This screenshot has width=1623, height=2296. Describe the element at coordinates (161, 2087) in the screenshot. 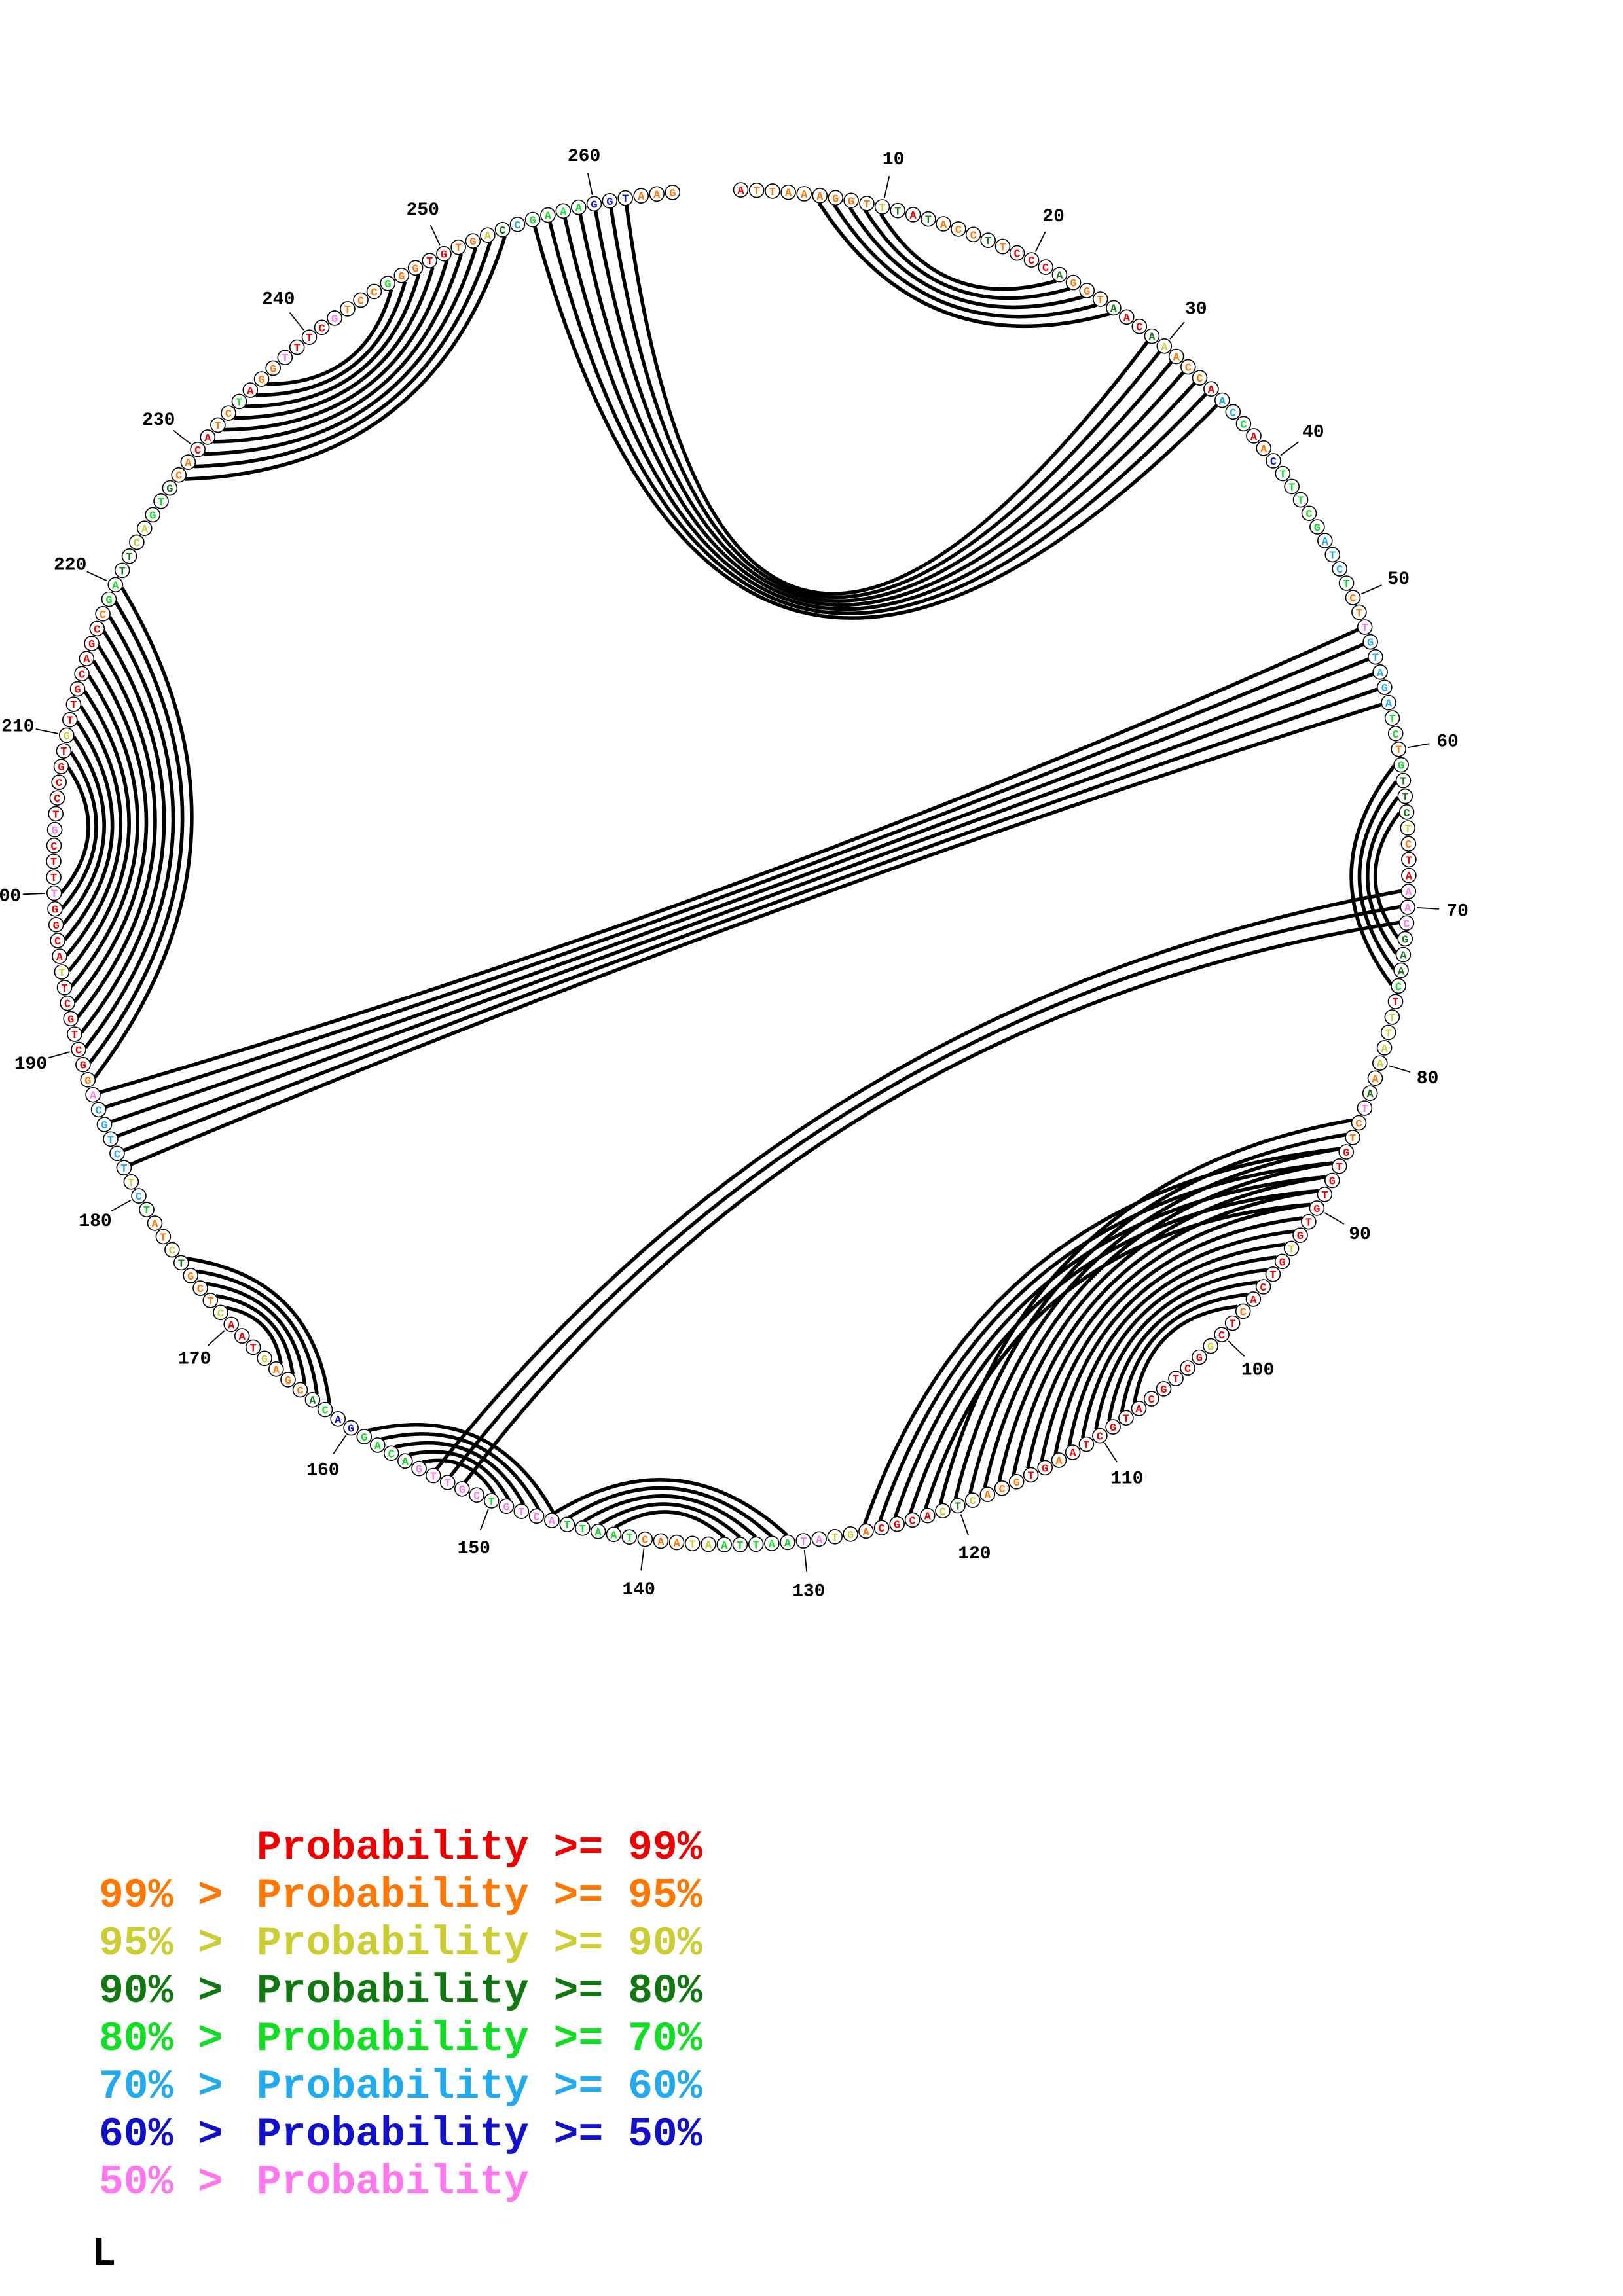

I see `legend-row-5-left: 70% >` at that location.